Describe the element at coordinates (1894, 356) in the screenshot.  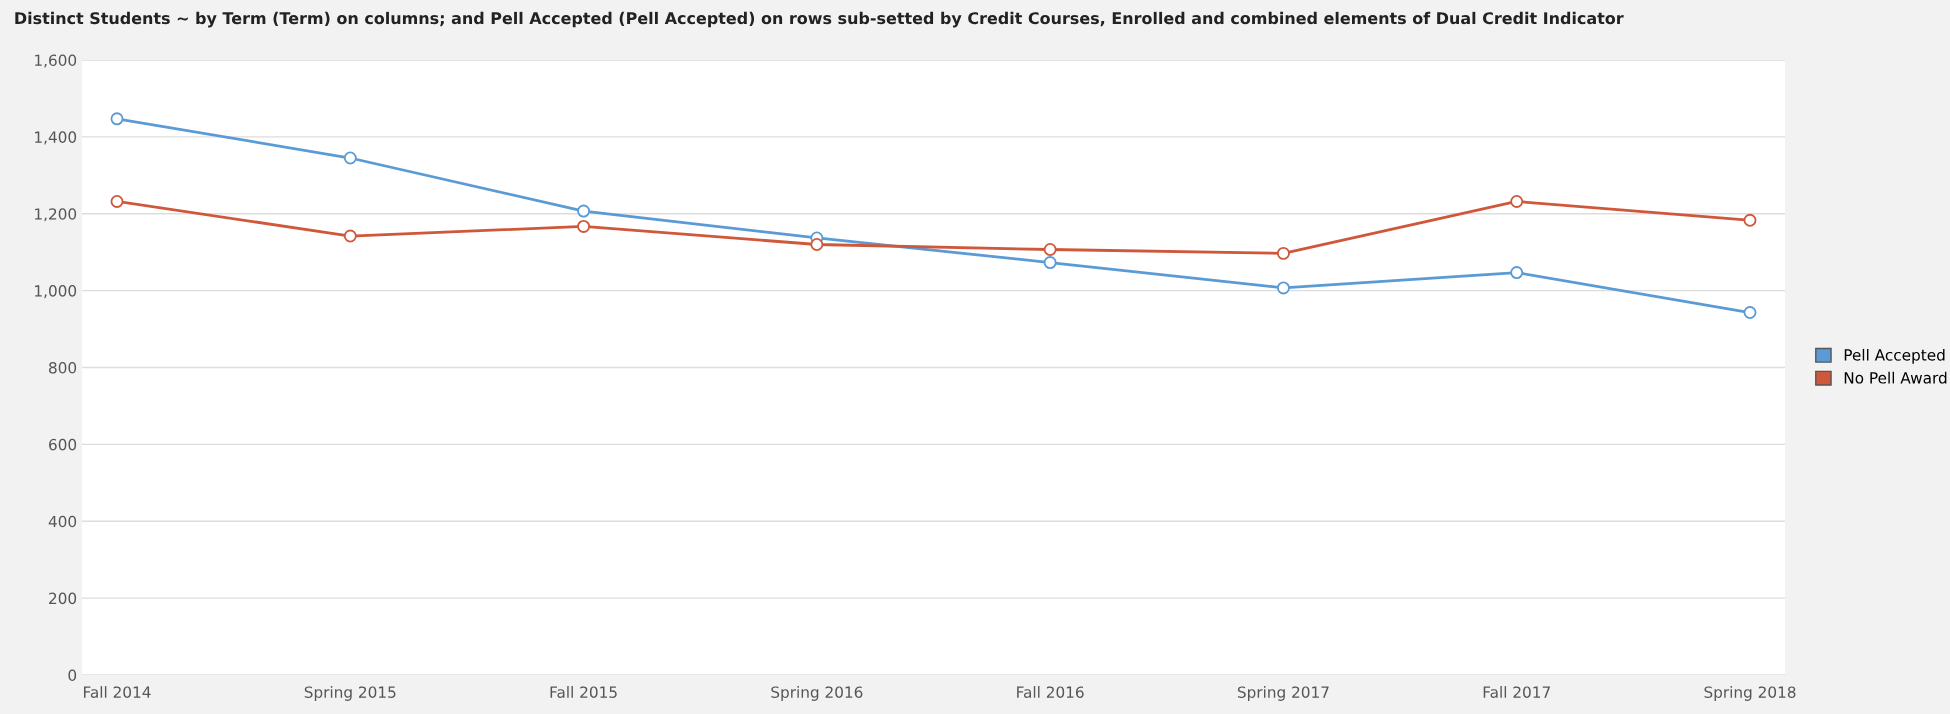
I see `legend-label: Pell Accepted` at that location.